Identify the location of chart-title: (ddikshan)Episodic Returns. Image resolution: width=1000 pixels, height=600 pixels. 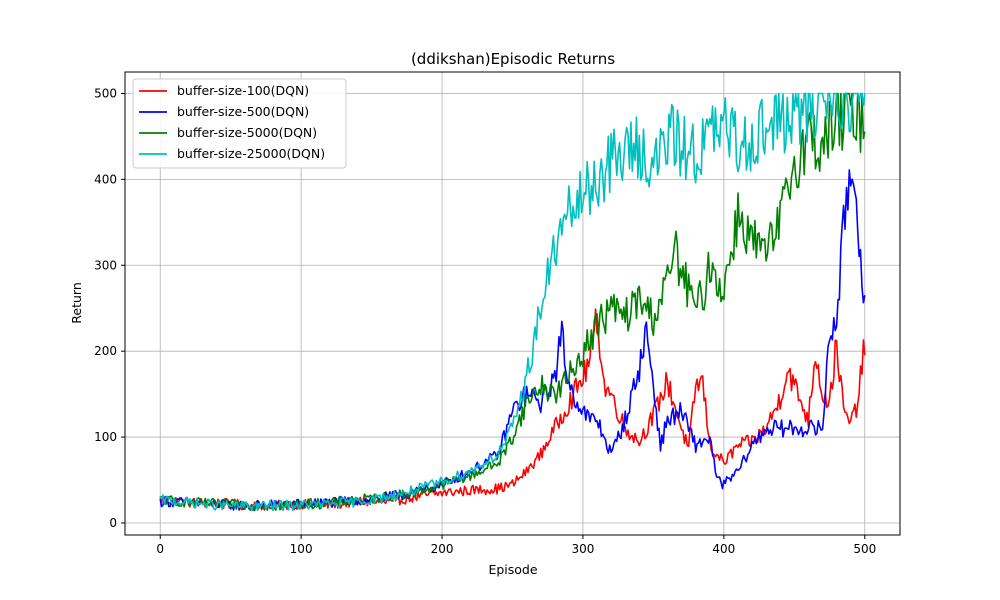
(513, 59).